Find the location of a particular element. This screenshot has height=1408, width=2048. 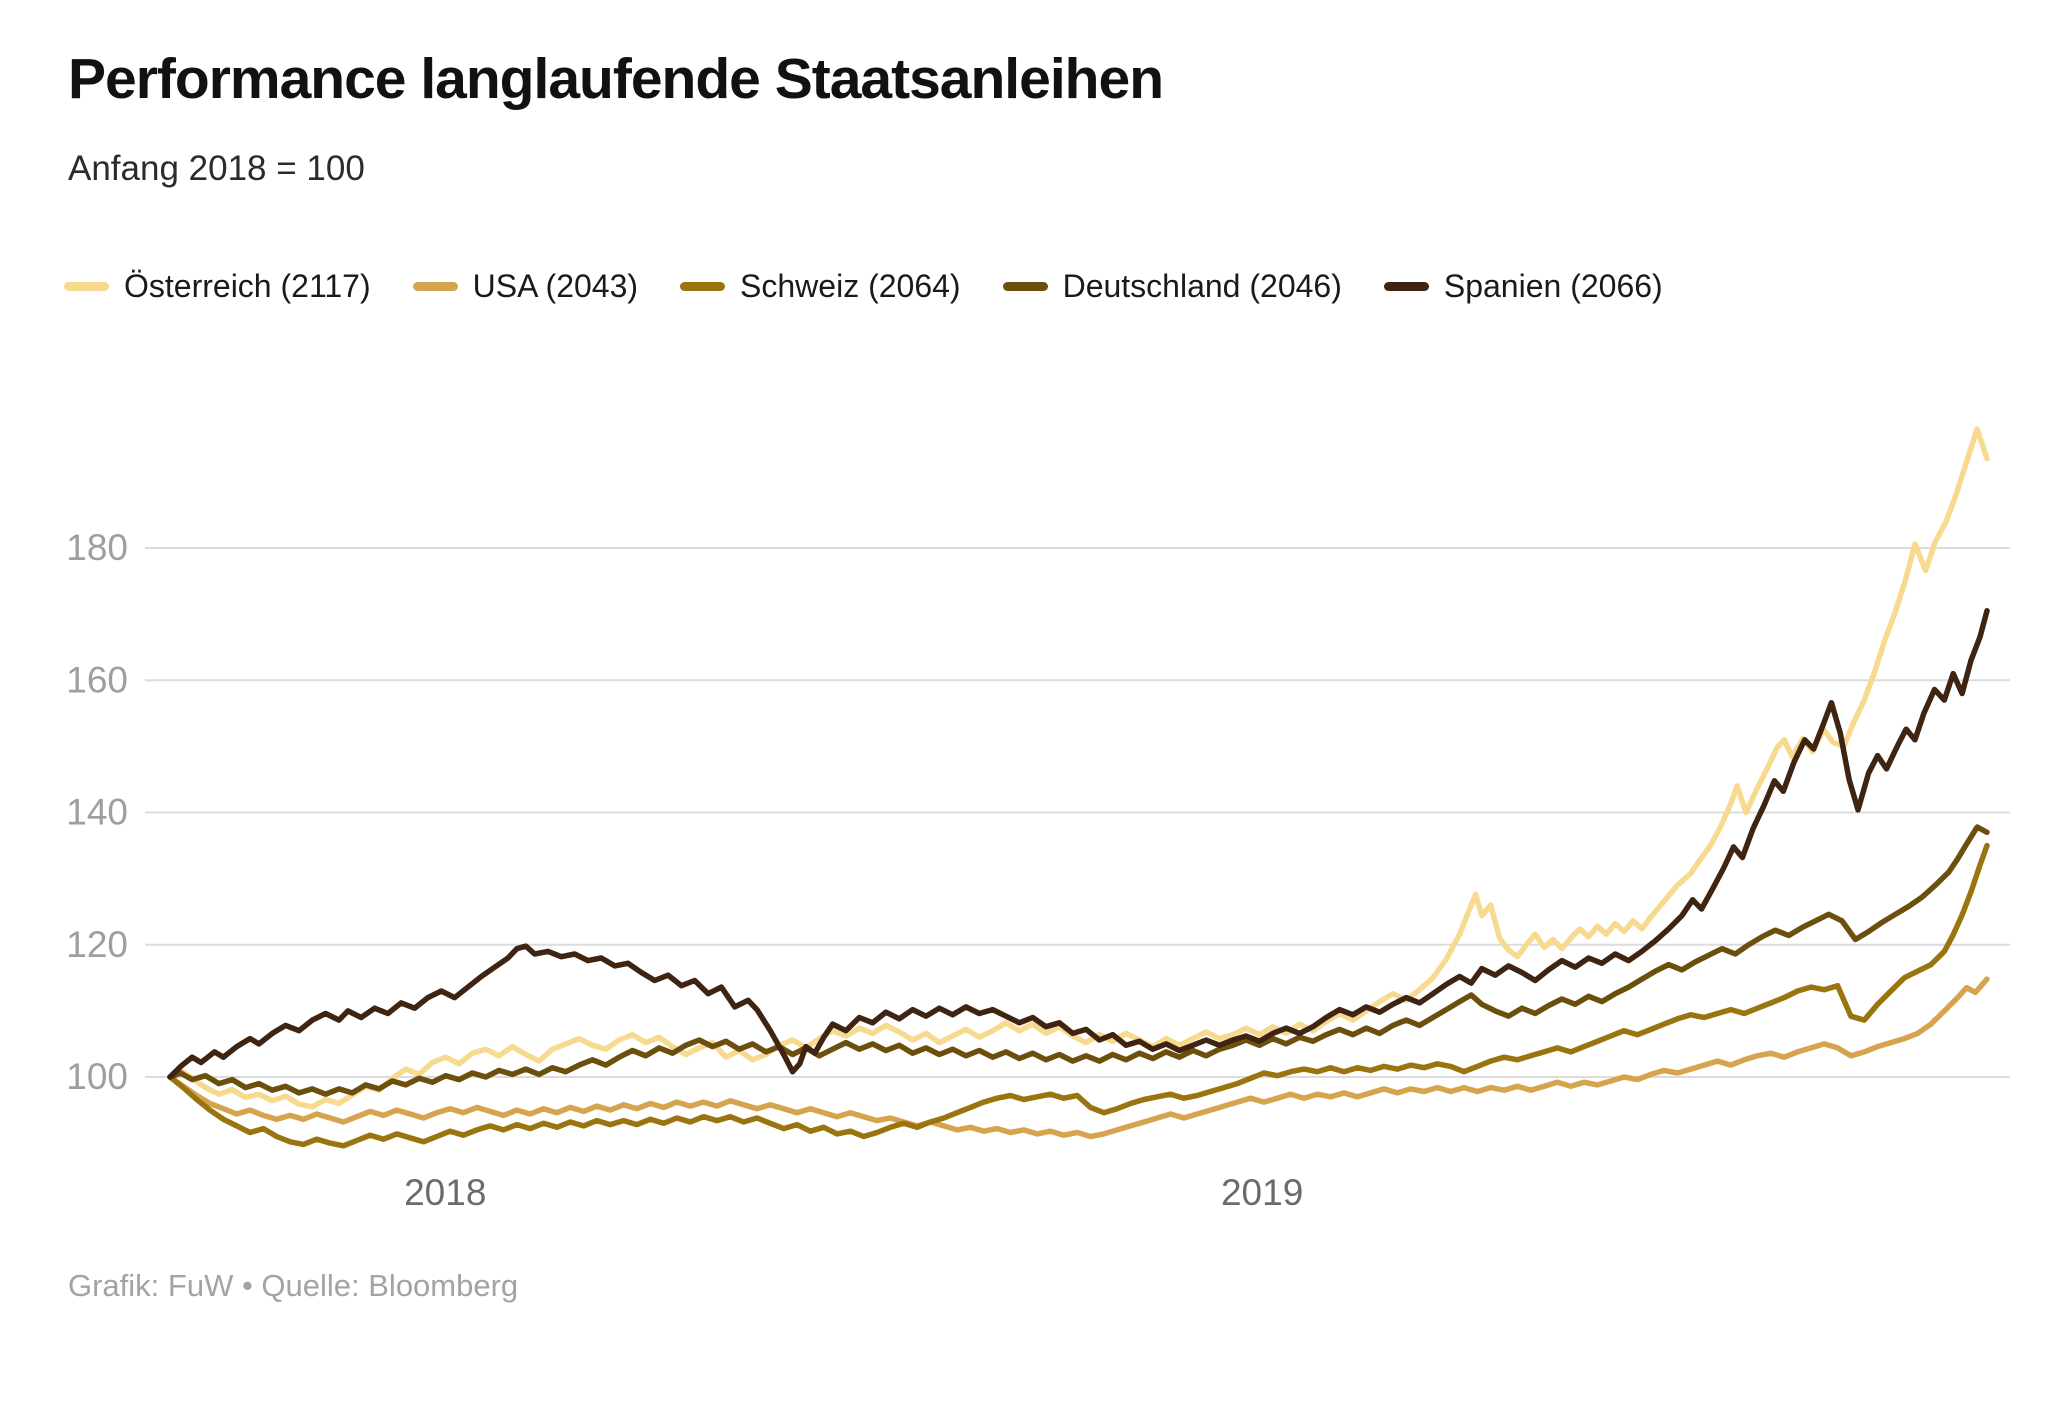

series-line-USA is located at coordinates (1078, 1058).